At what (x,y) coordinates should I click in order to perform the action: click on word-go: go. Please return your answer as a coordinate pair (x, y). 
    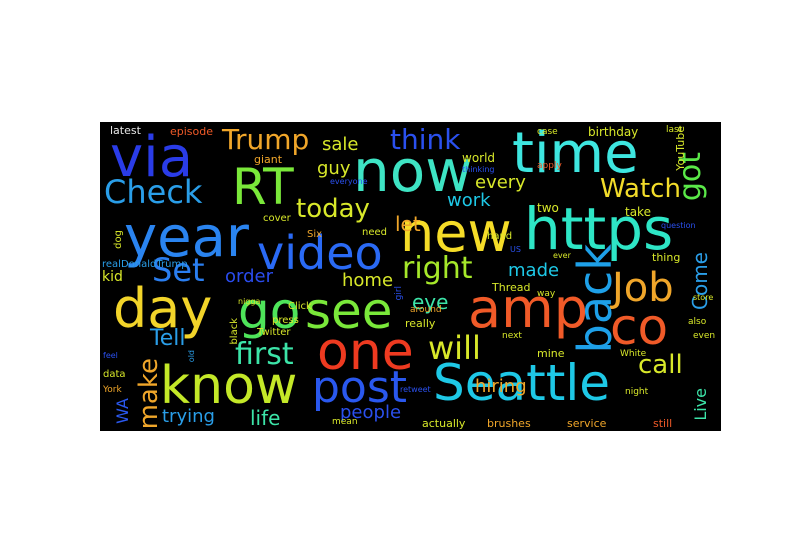
    Looking at the image, I should click on (269, 311).